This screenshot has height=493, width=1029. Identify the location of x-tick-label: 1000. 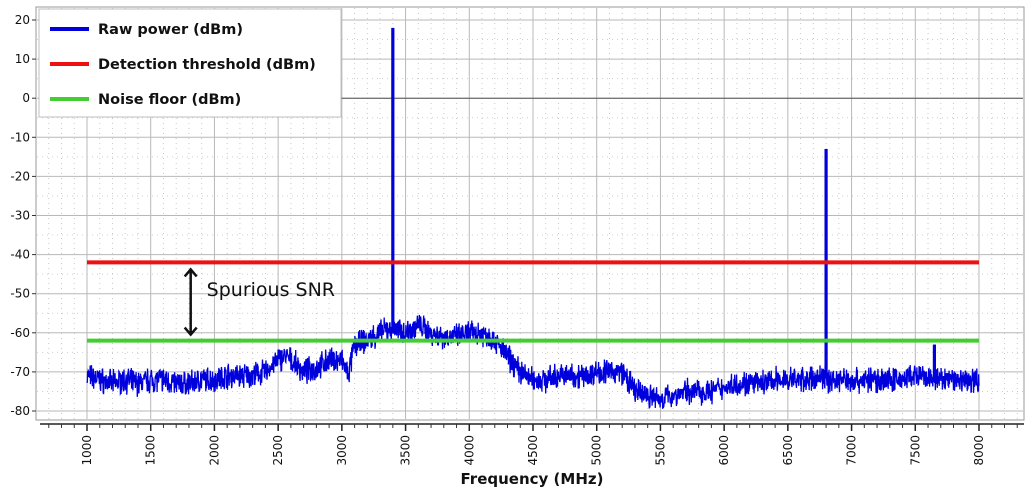
(87, 450).